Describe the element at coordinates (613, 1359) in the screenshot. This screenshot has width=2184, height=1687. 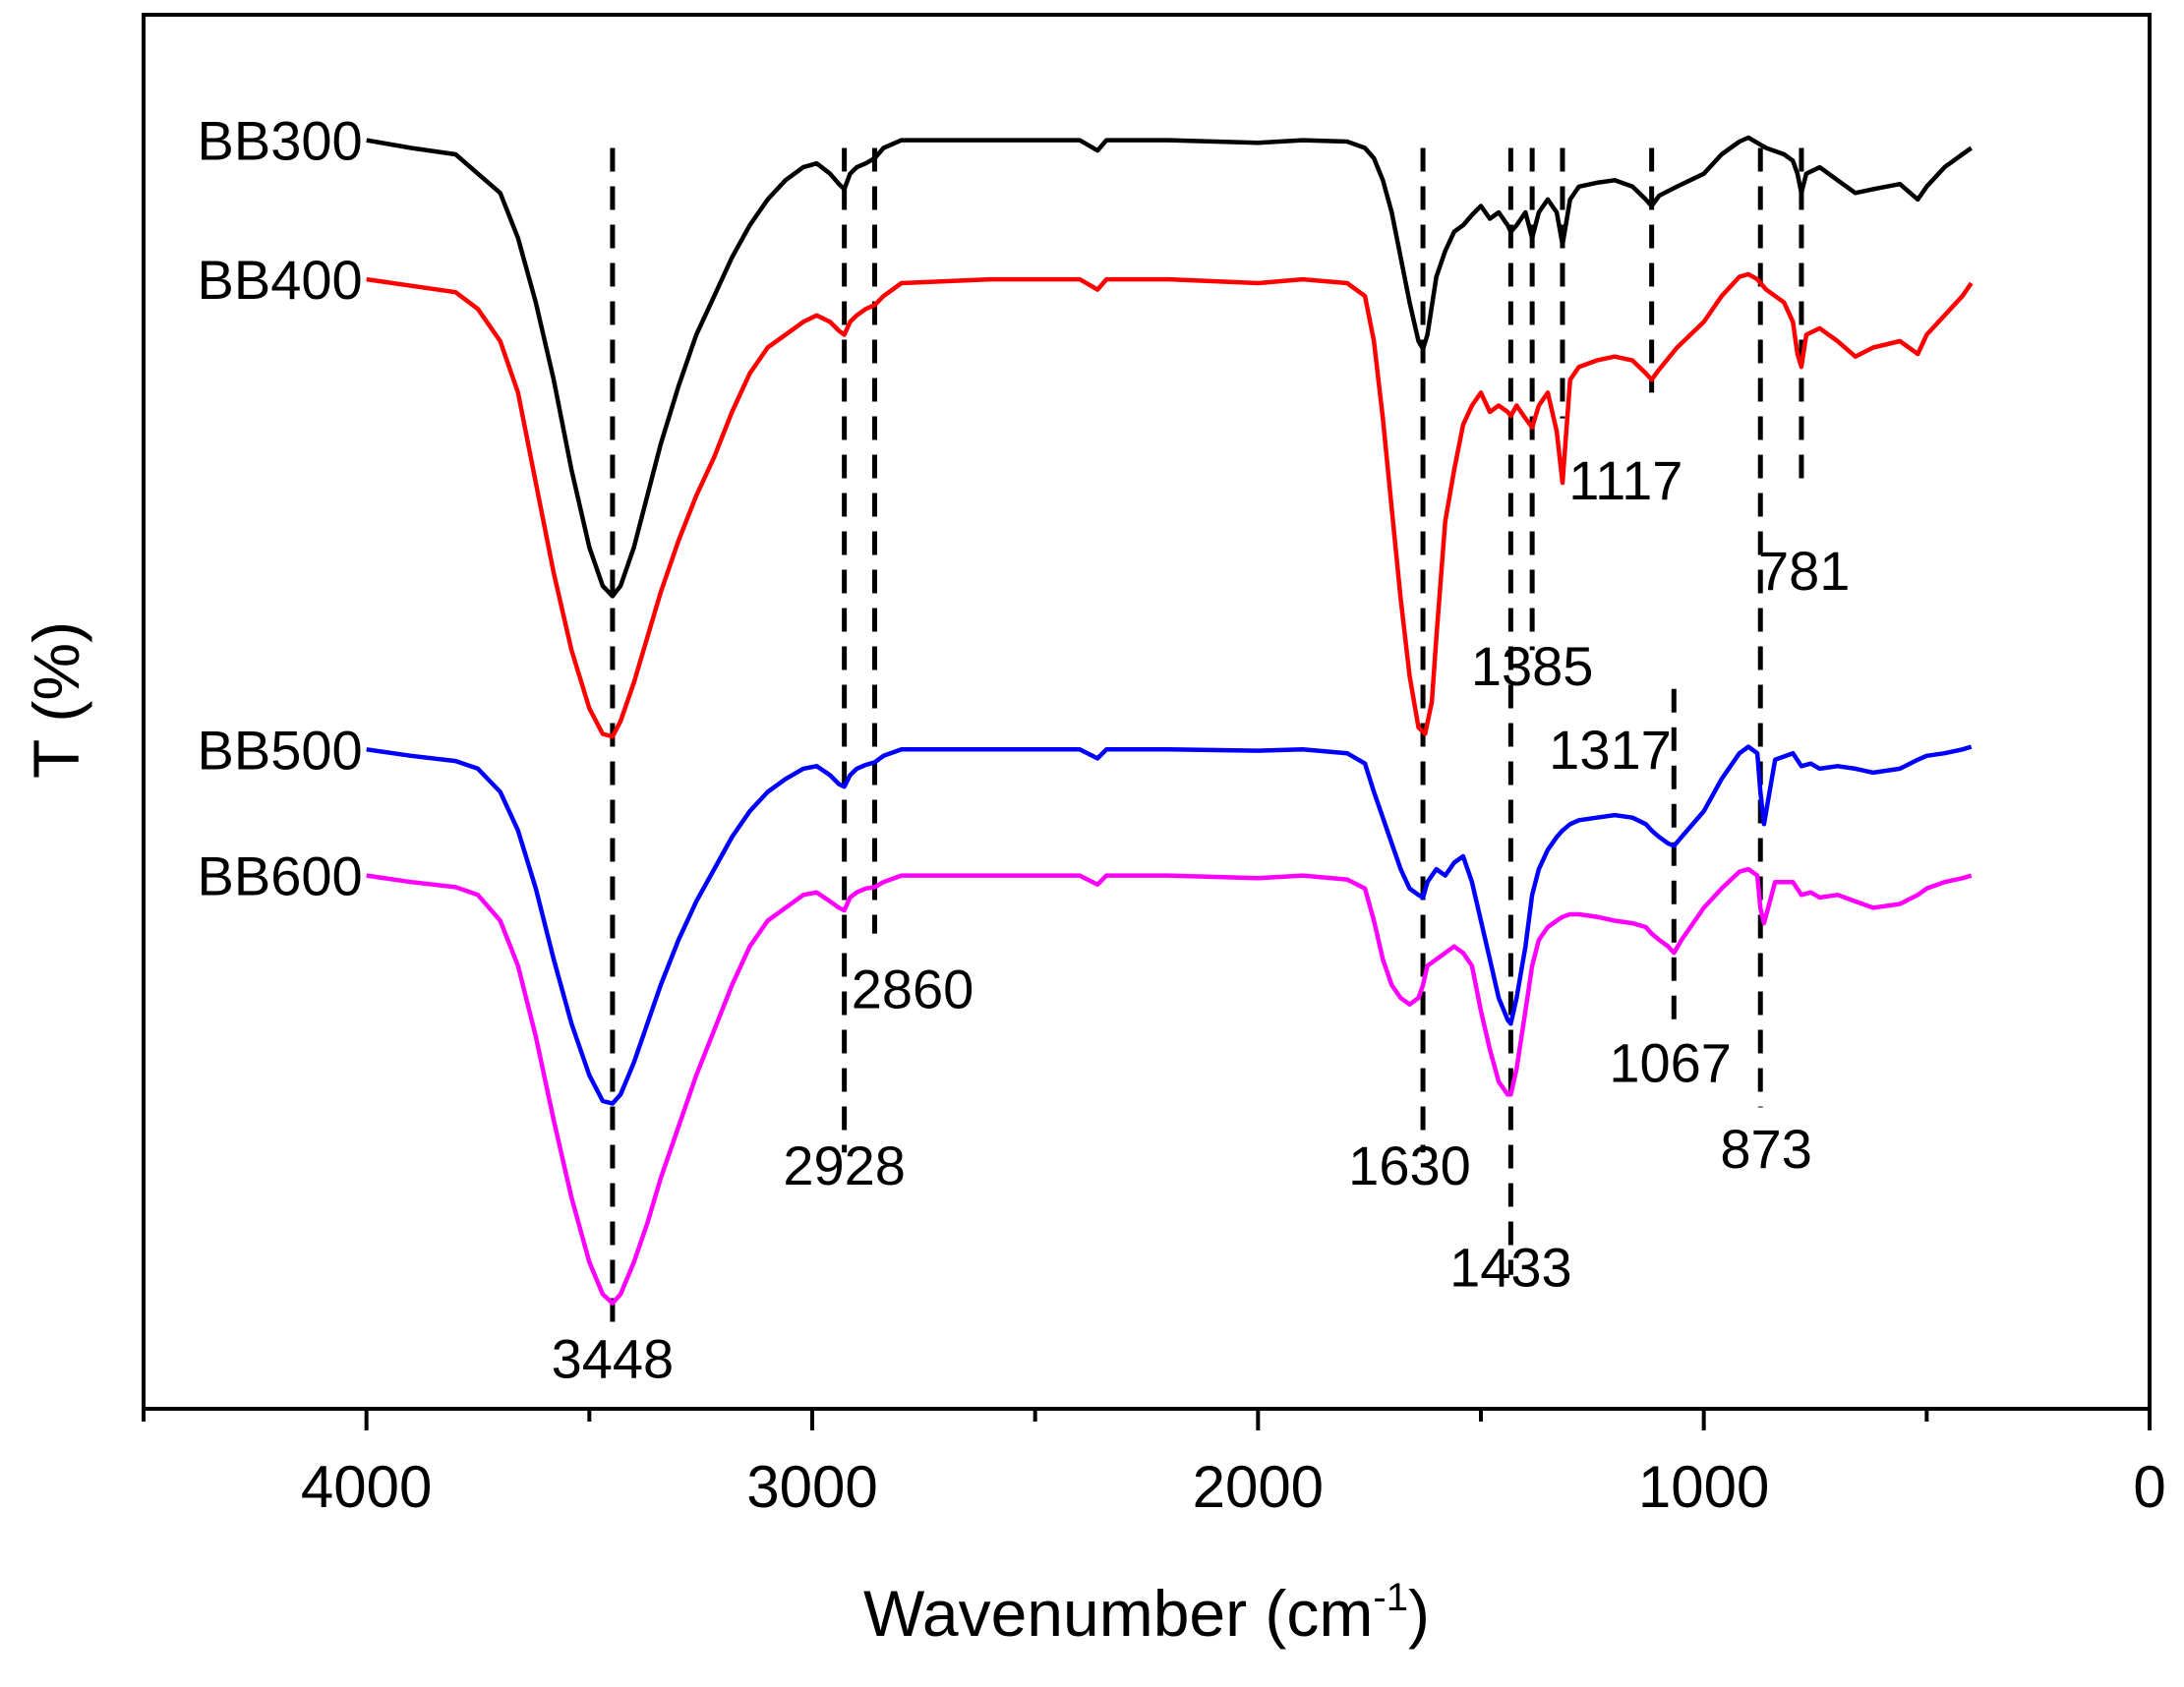
I see `peak-label: 3448` at that location.